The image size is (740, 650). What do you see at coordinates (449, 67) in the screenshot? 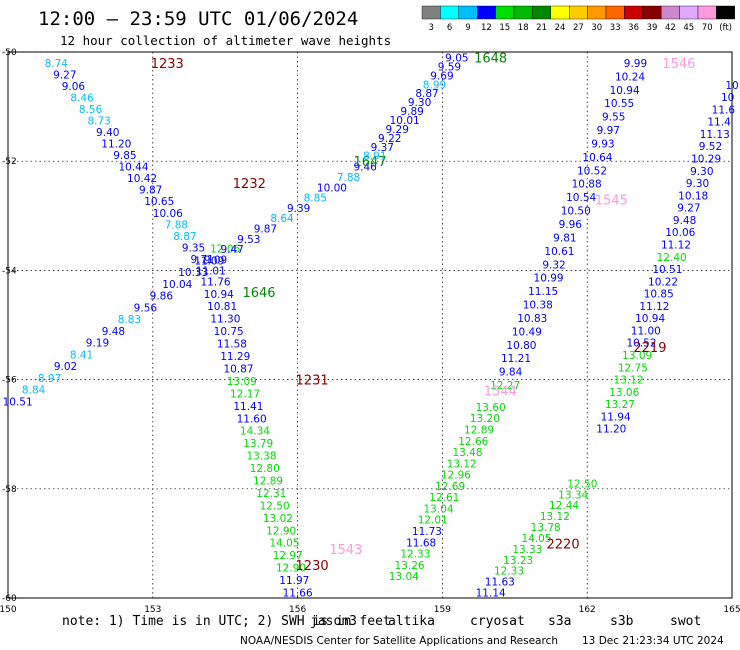
I see `wave-height-label: 9.59` at bounding box center [449, 67].